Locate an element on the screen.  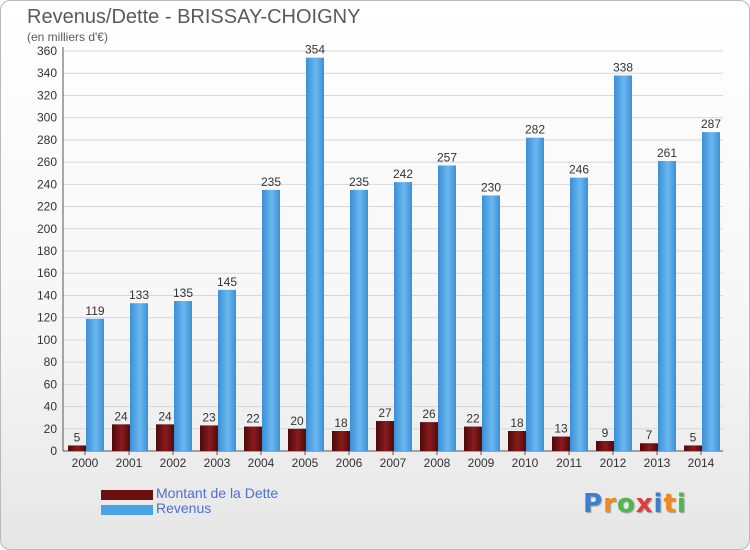
data-label-debt-2005: 20 is located at coordinates (297, 421).